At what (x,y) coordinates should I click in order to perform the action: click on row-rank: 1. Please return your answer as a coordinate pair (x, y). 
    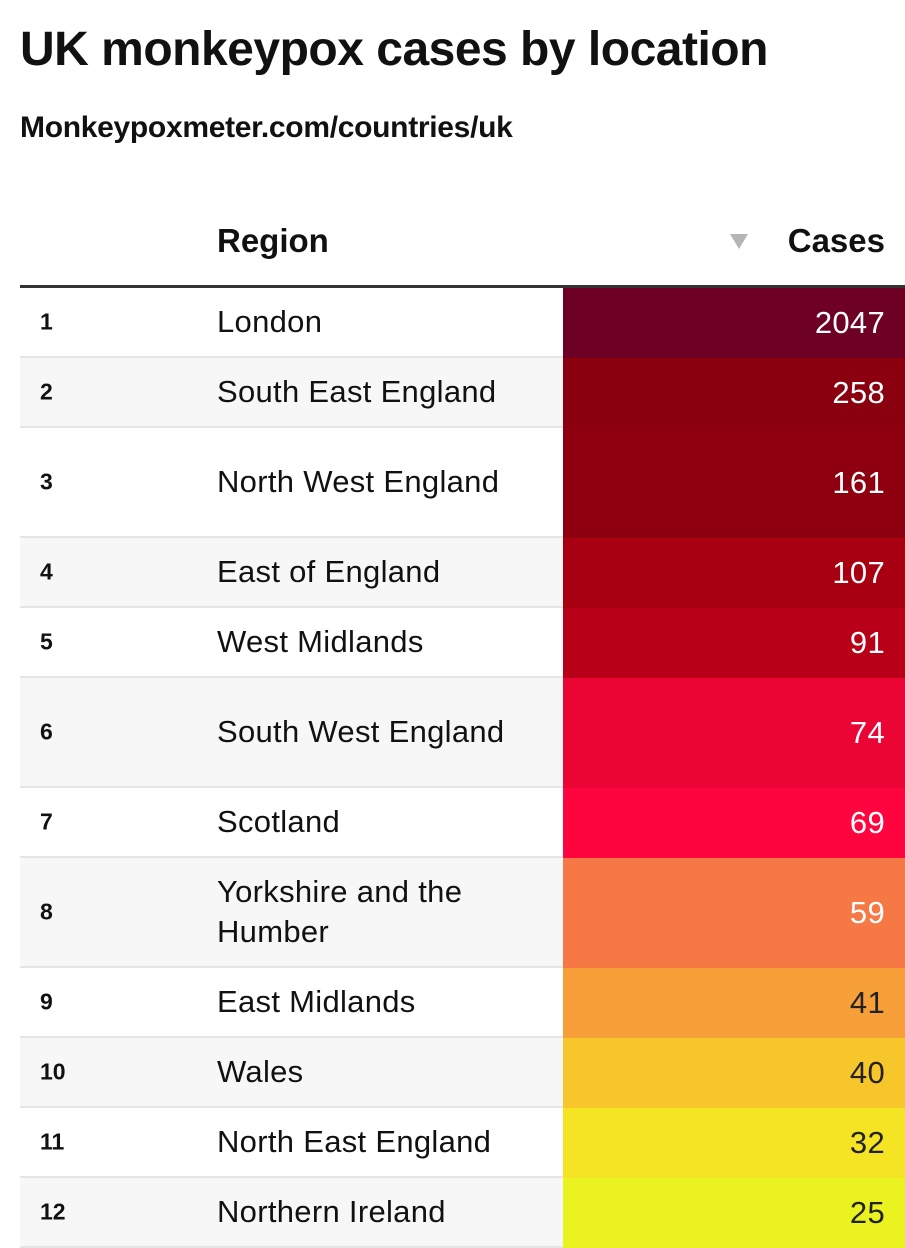
    Looking at the image, I should click on (46, 321).